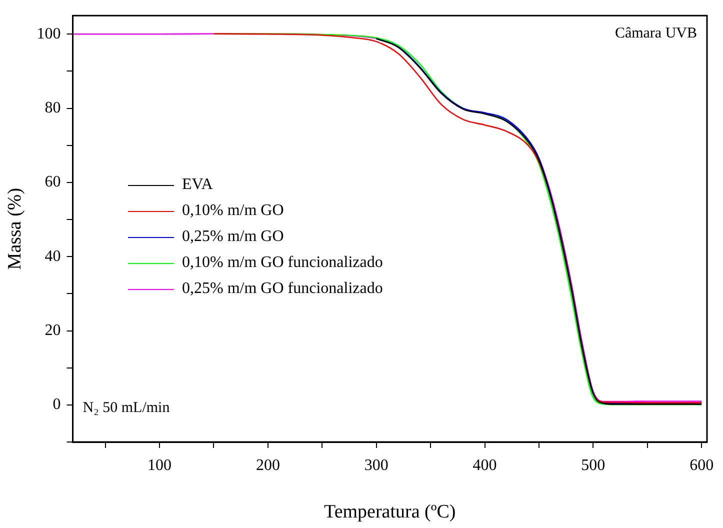 The height and width of the screenshot is (528, 723). What do you see at coordinates (282, 263) in the screenshot?
I see `legend-label: 0,10% m/m GO funcionalizado` at bounding box center [282, 263].